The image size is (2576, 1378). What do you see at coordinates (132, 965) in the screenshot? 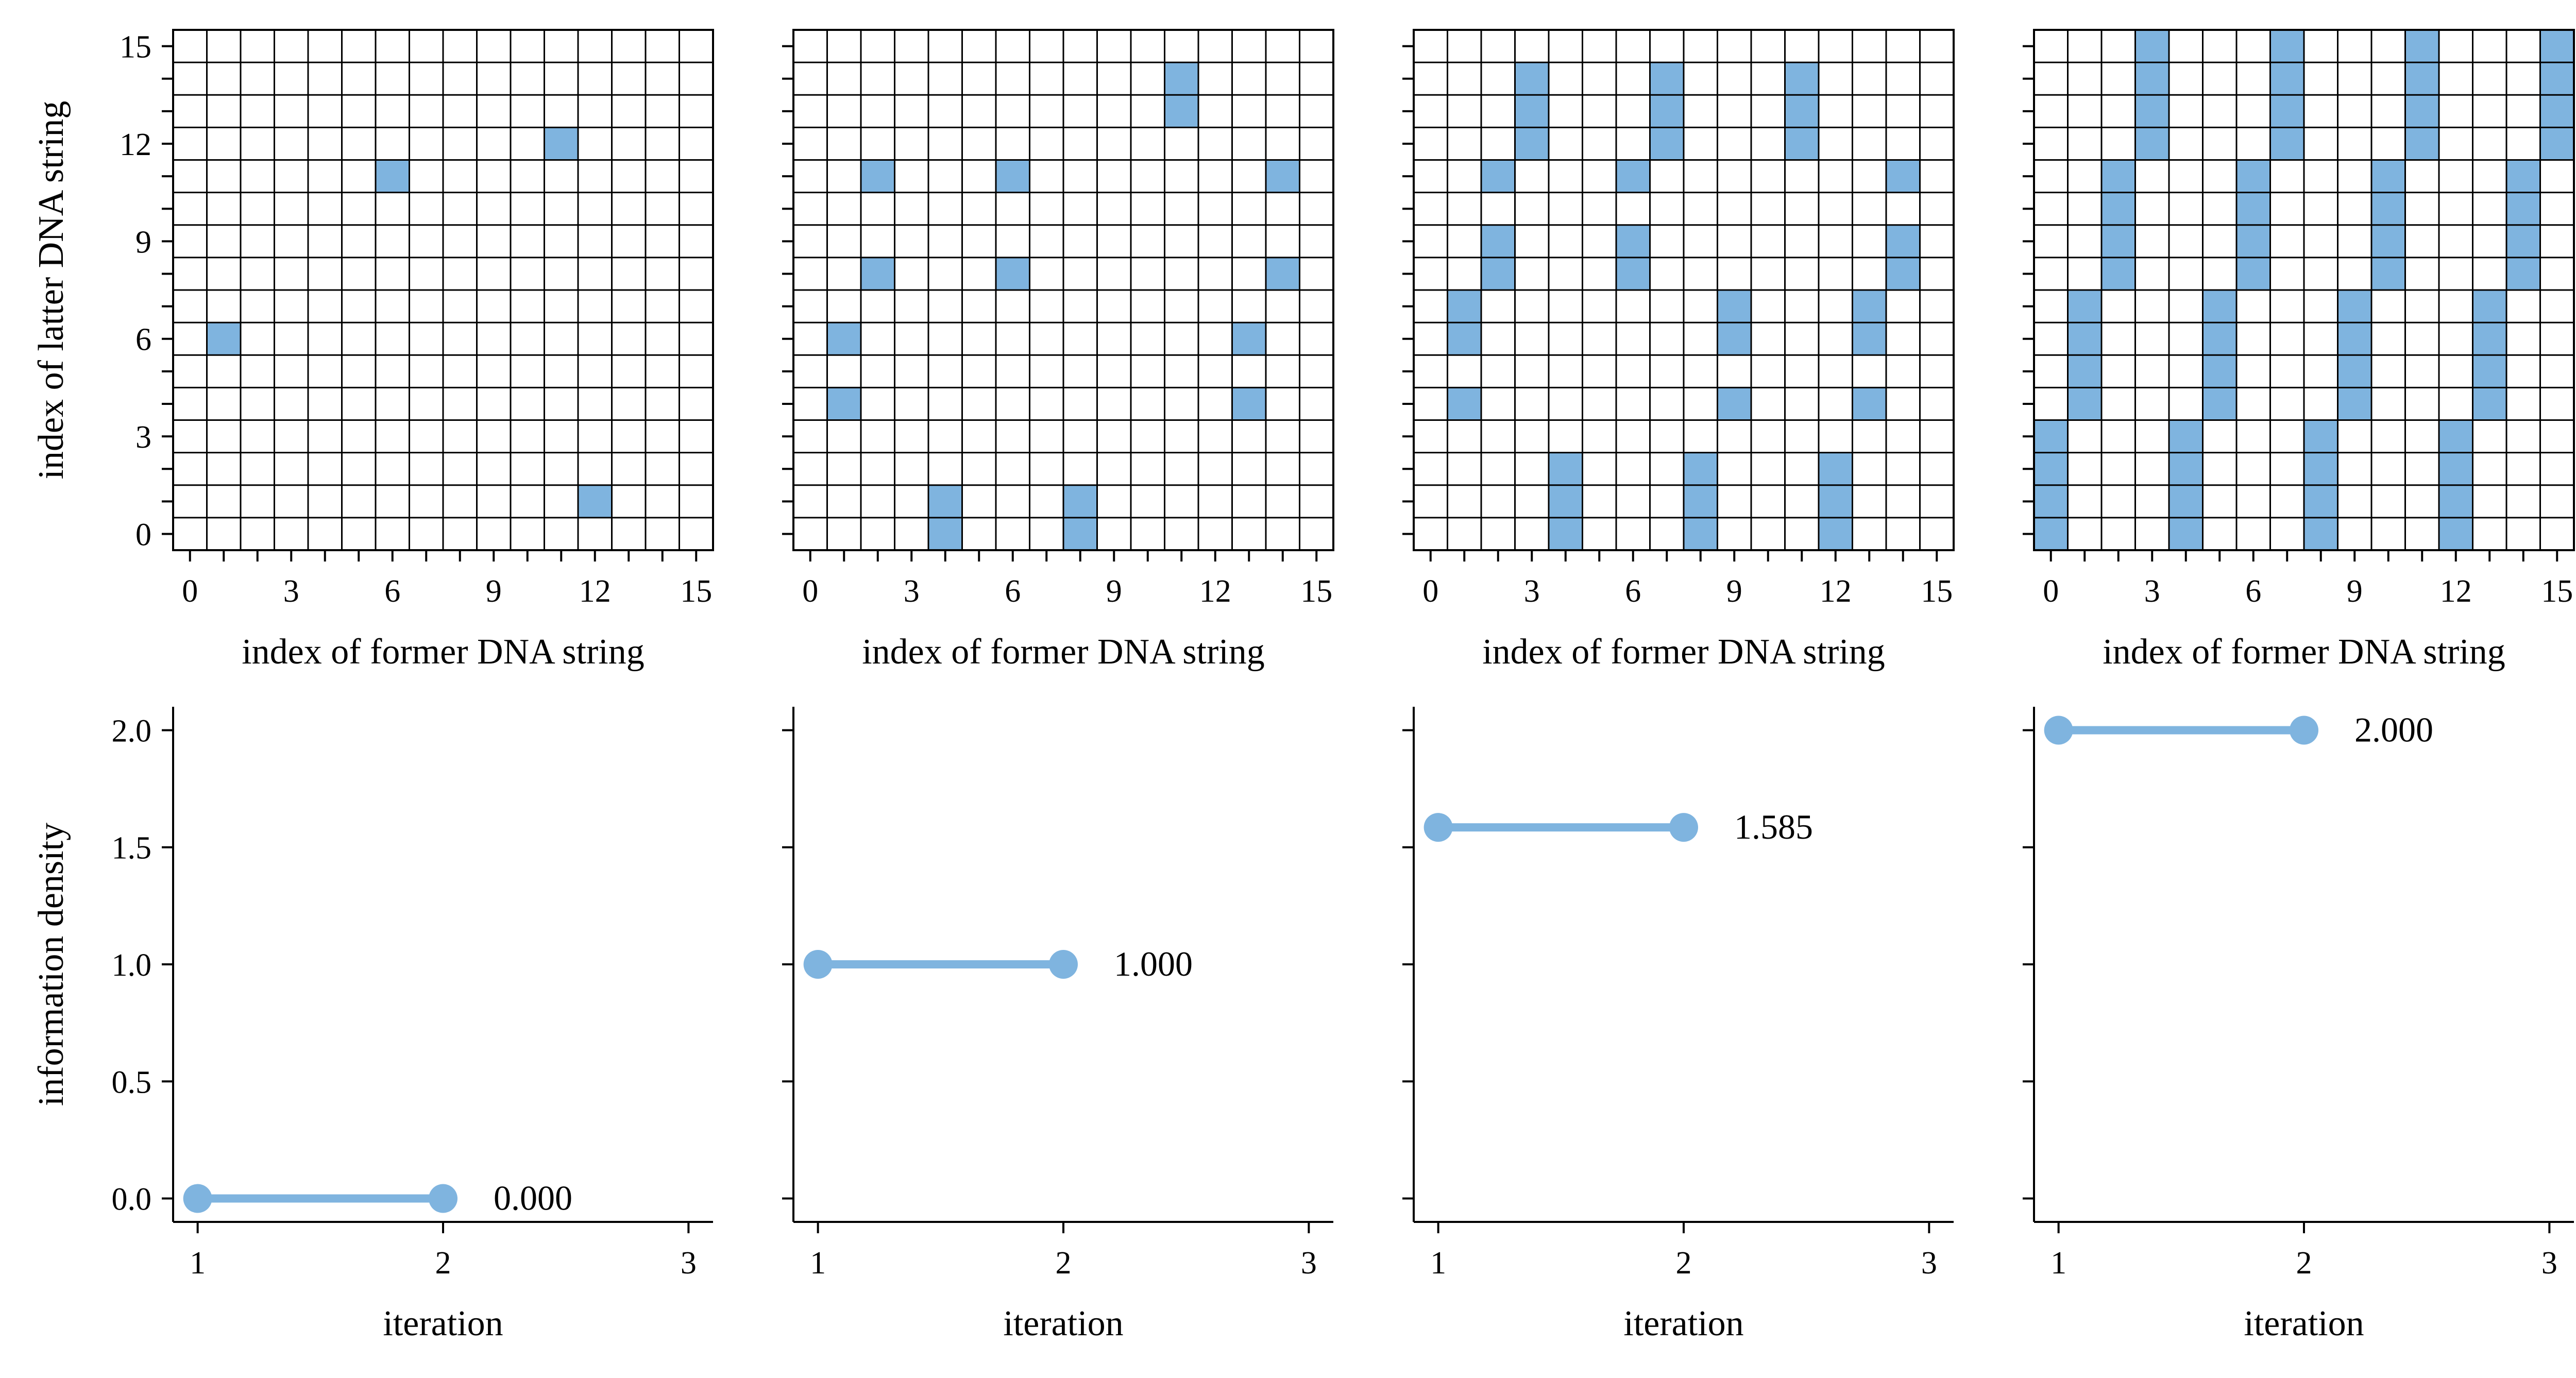
I see `y-tick-label: 1.0` at bounding box center [132, 965].